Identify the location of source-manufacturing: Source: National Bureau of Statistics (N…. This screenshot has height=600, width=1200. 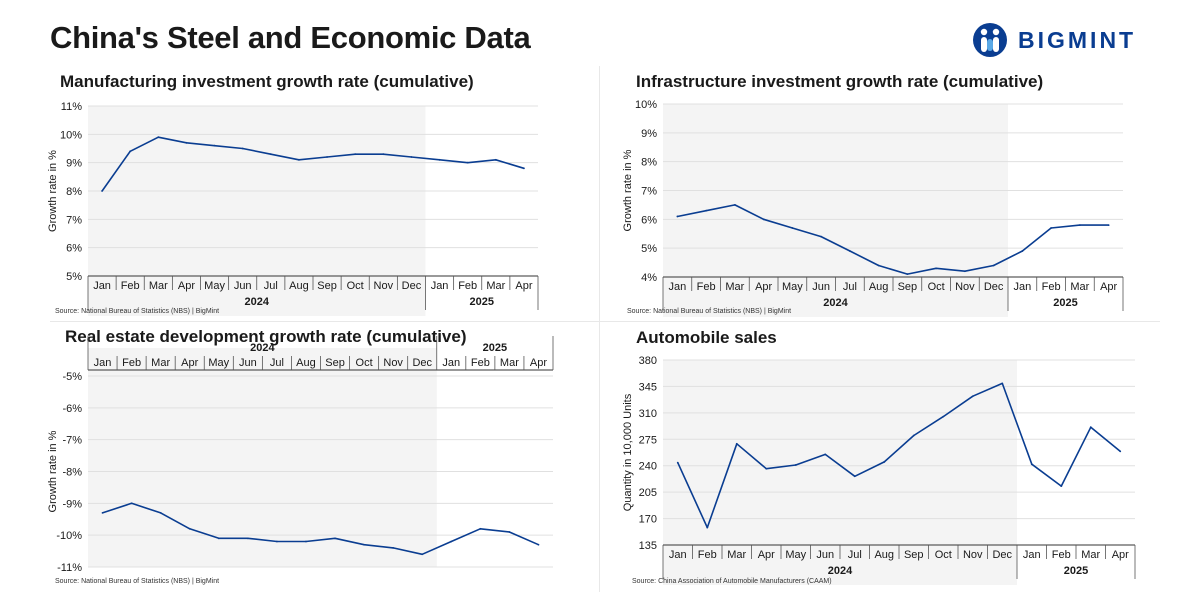
(137, 311).